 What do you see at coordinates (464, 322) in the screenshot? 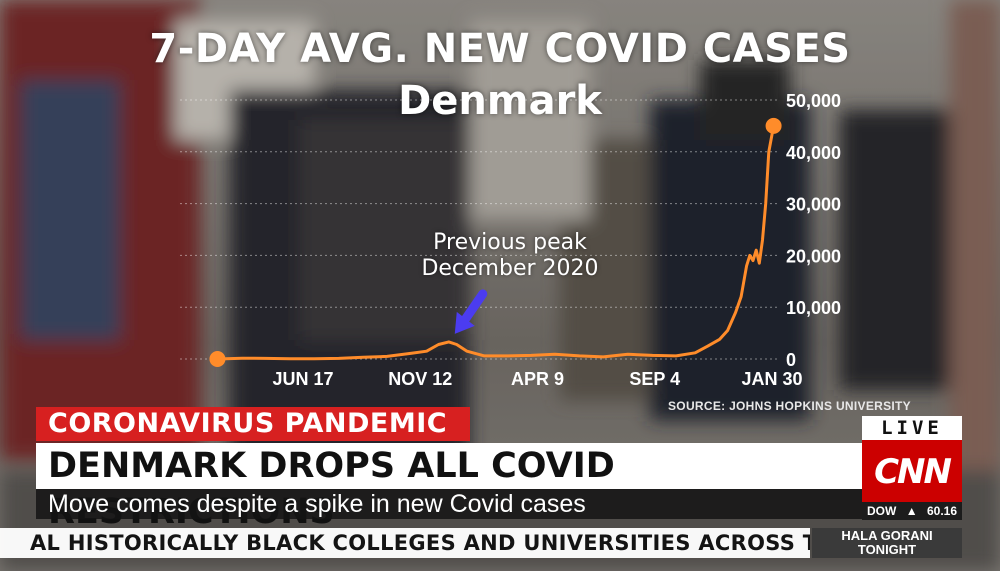
I see `arrow-head` at bounding box center [464, 322].